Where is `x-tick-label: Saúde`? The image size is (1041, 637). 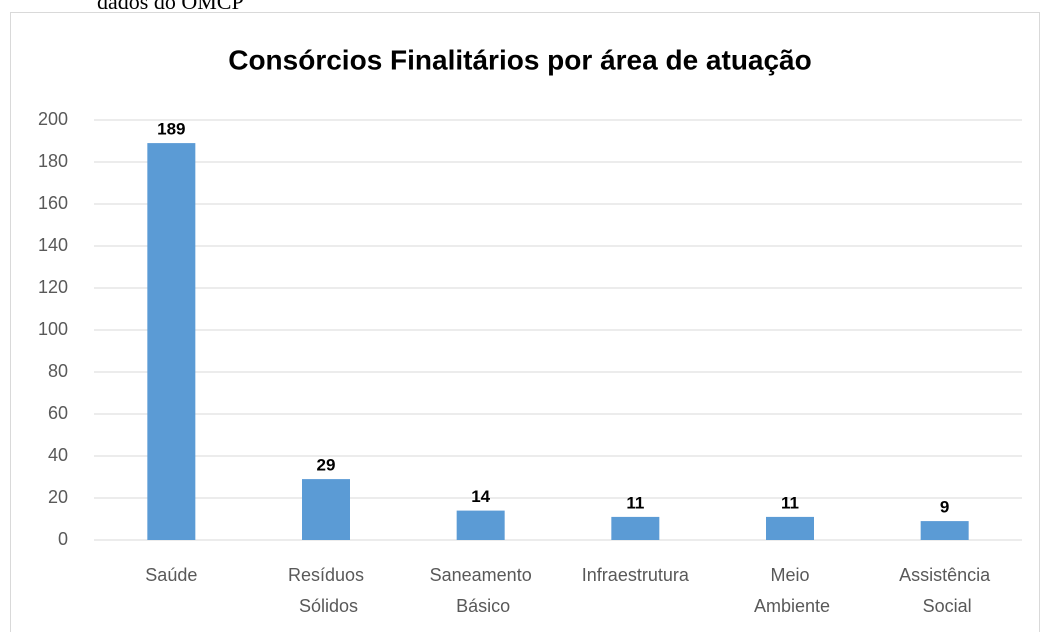 x-tick-label: Saúde is located at coordinates (171, 575).